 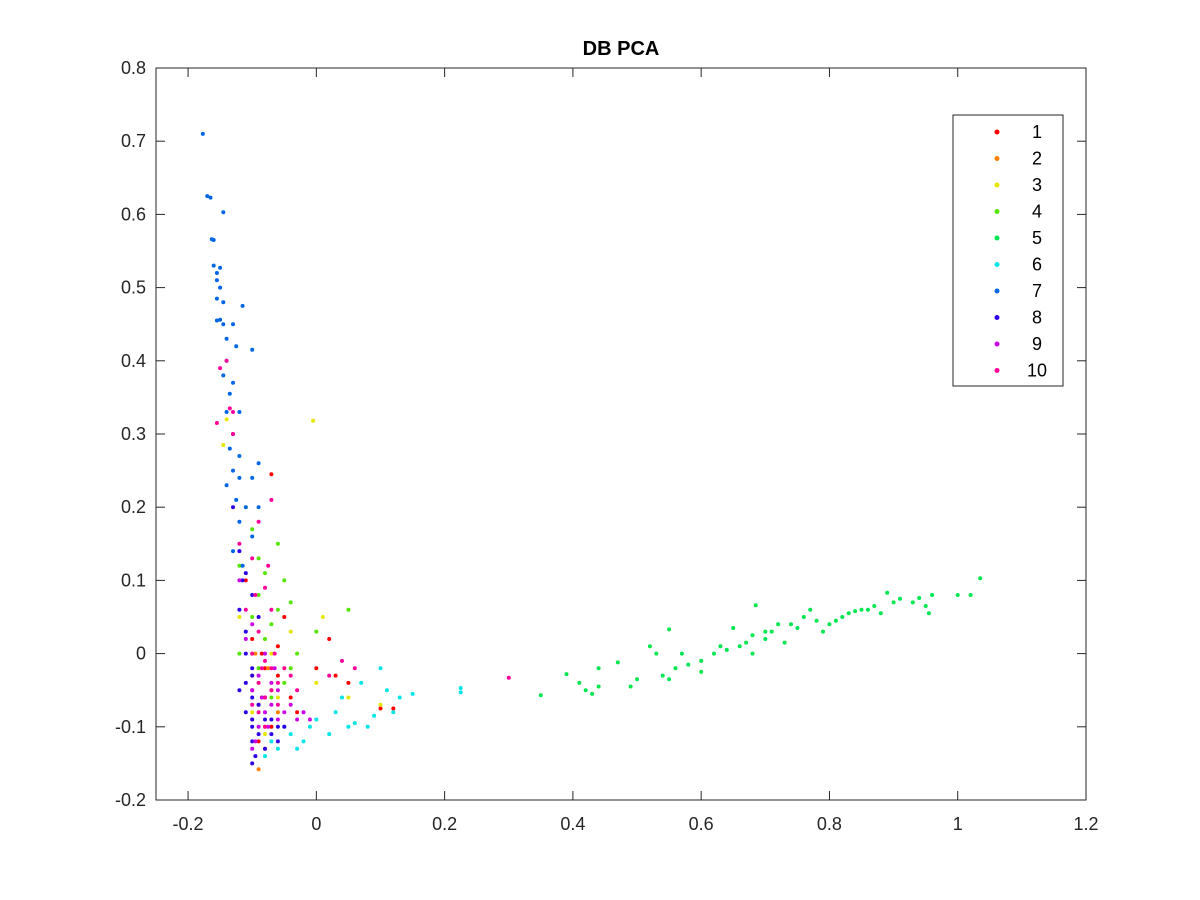 I want to click on y-tick-label: 0.8, so click(x=133, y=68).